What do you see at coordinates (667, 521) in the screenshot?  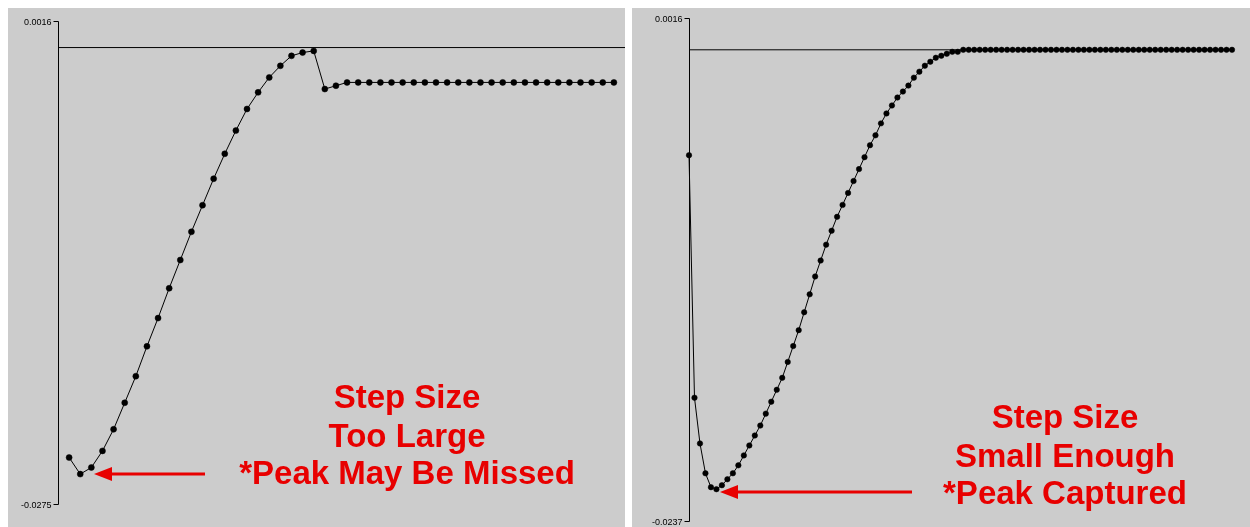 I see `y-tick-label: -0.0237` at bounding box center [667, 521].